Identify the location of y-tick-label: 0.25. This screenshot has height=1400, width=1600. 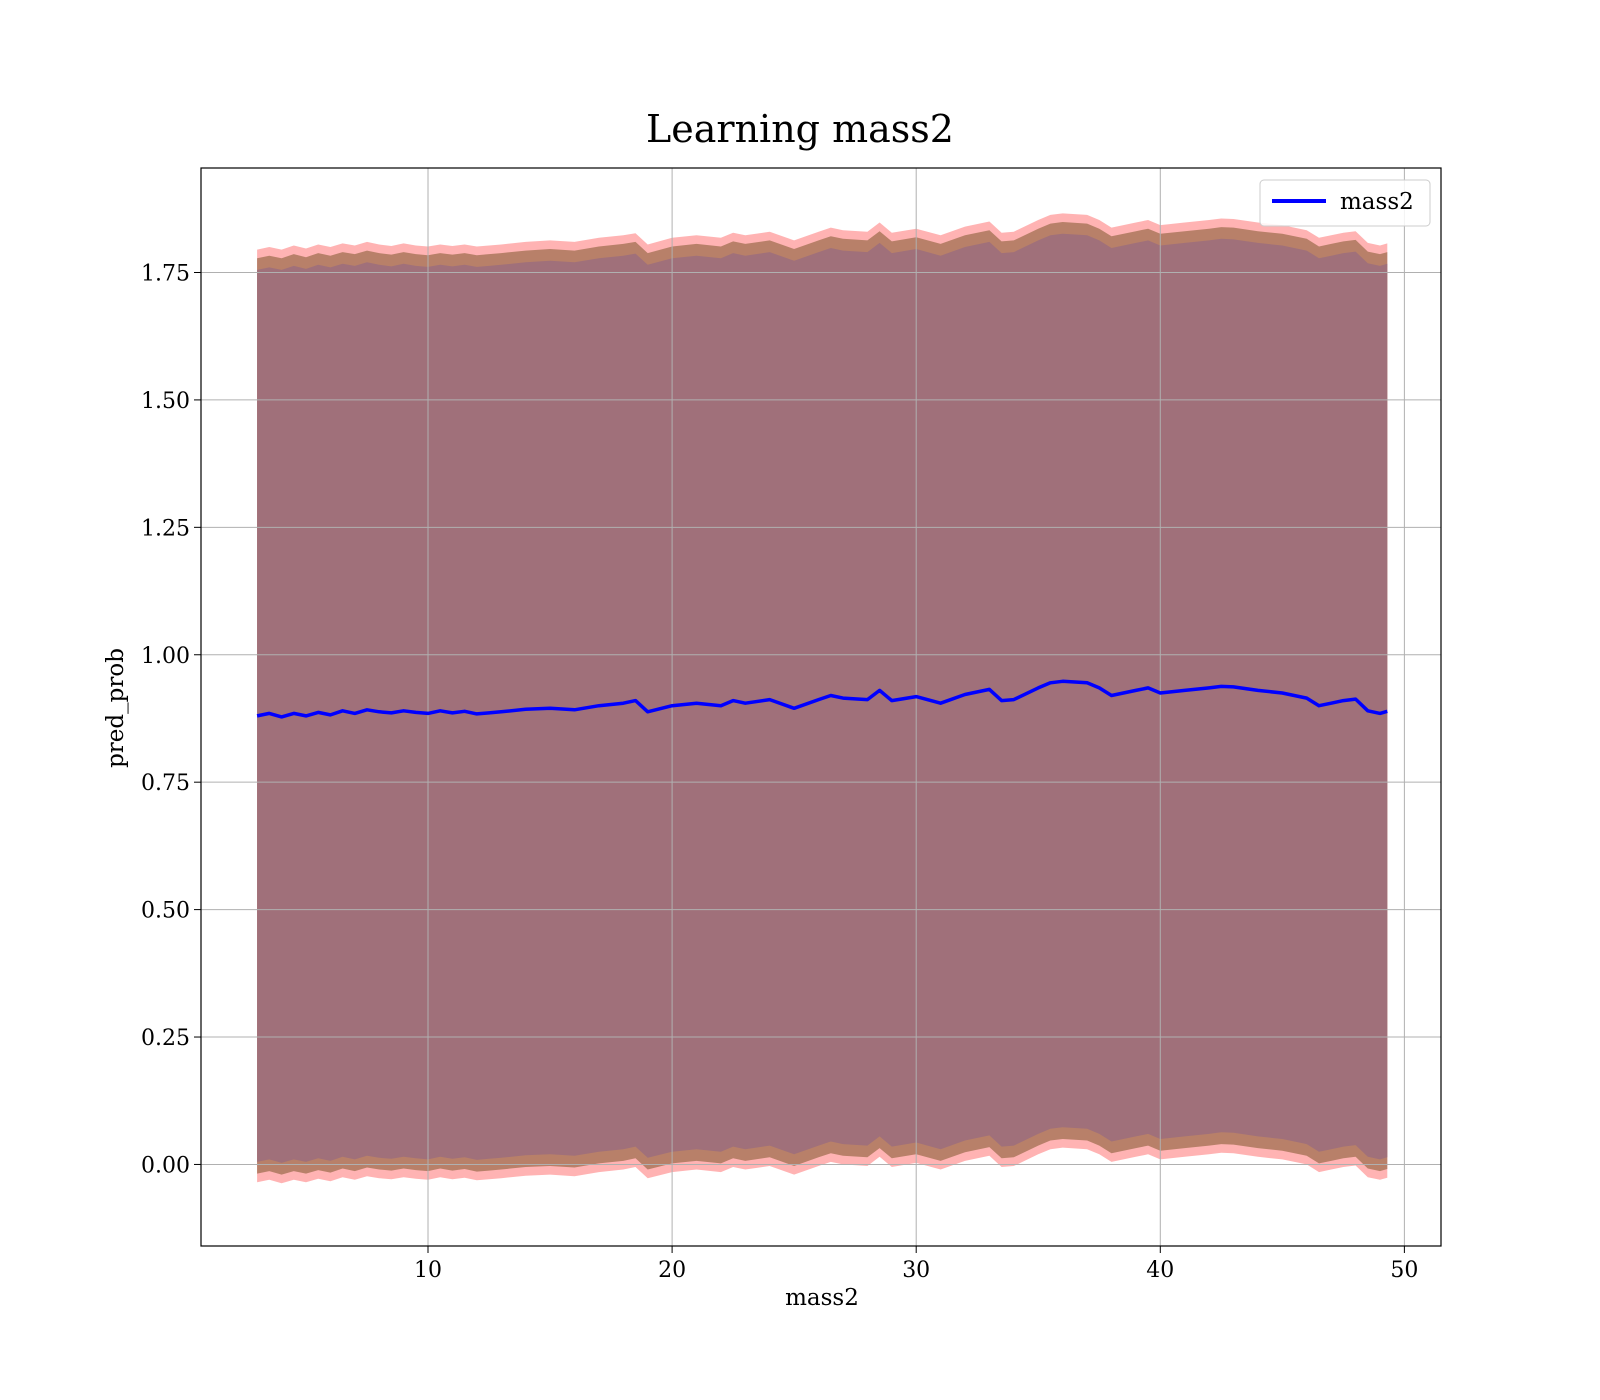
(165, 1038).